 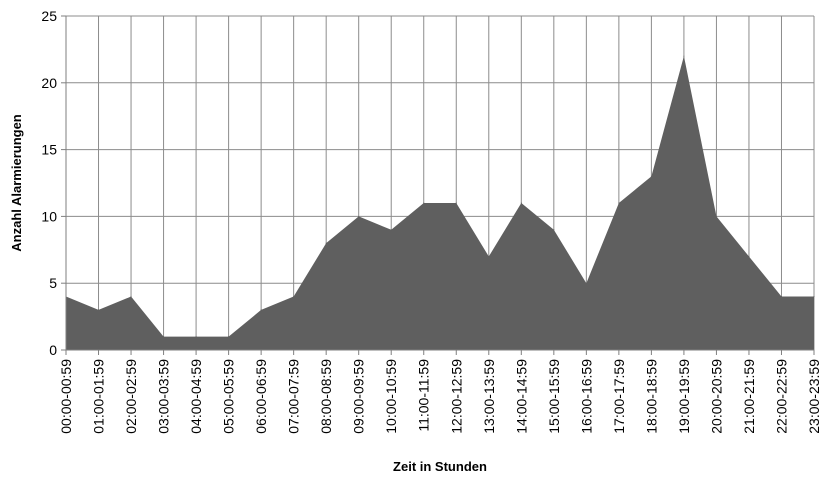 What do you see at coordinates (781, 396) in the screenshot?
I see `x-tick-label: 22:00-22:59` at bounding box center [781, 396].